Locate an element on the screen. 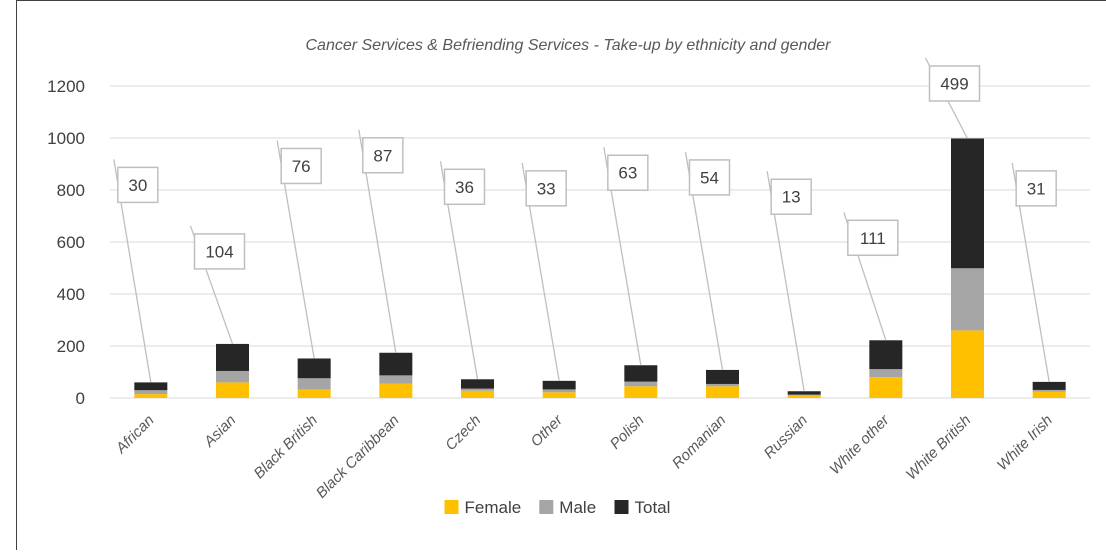  bar-total-russian is located at coordinates (804, 393).